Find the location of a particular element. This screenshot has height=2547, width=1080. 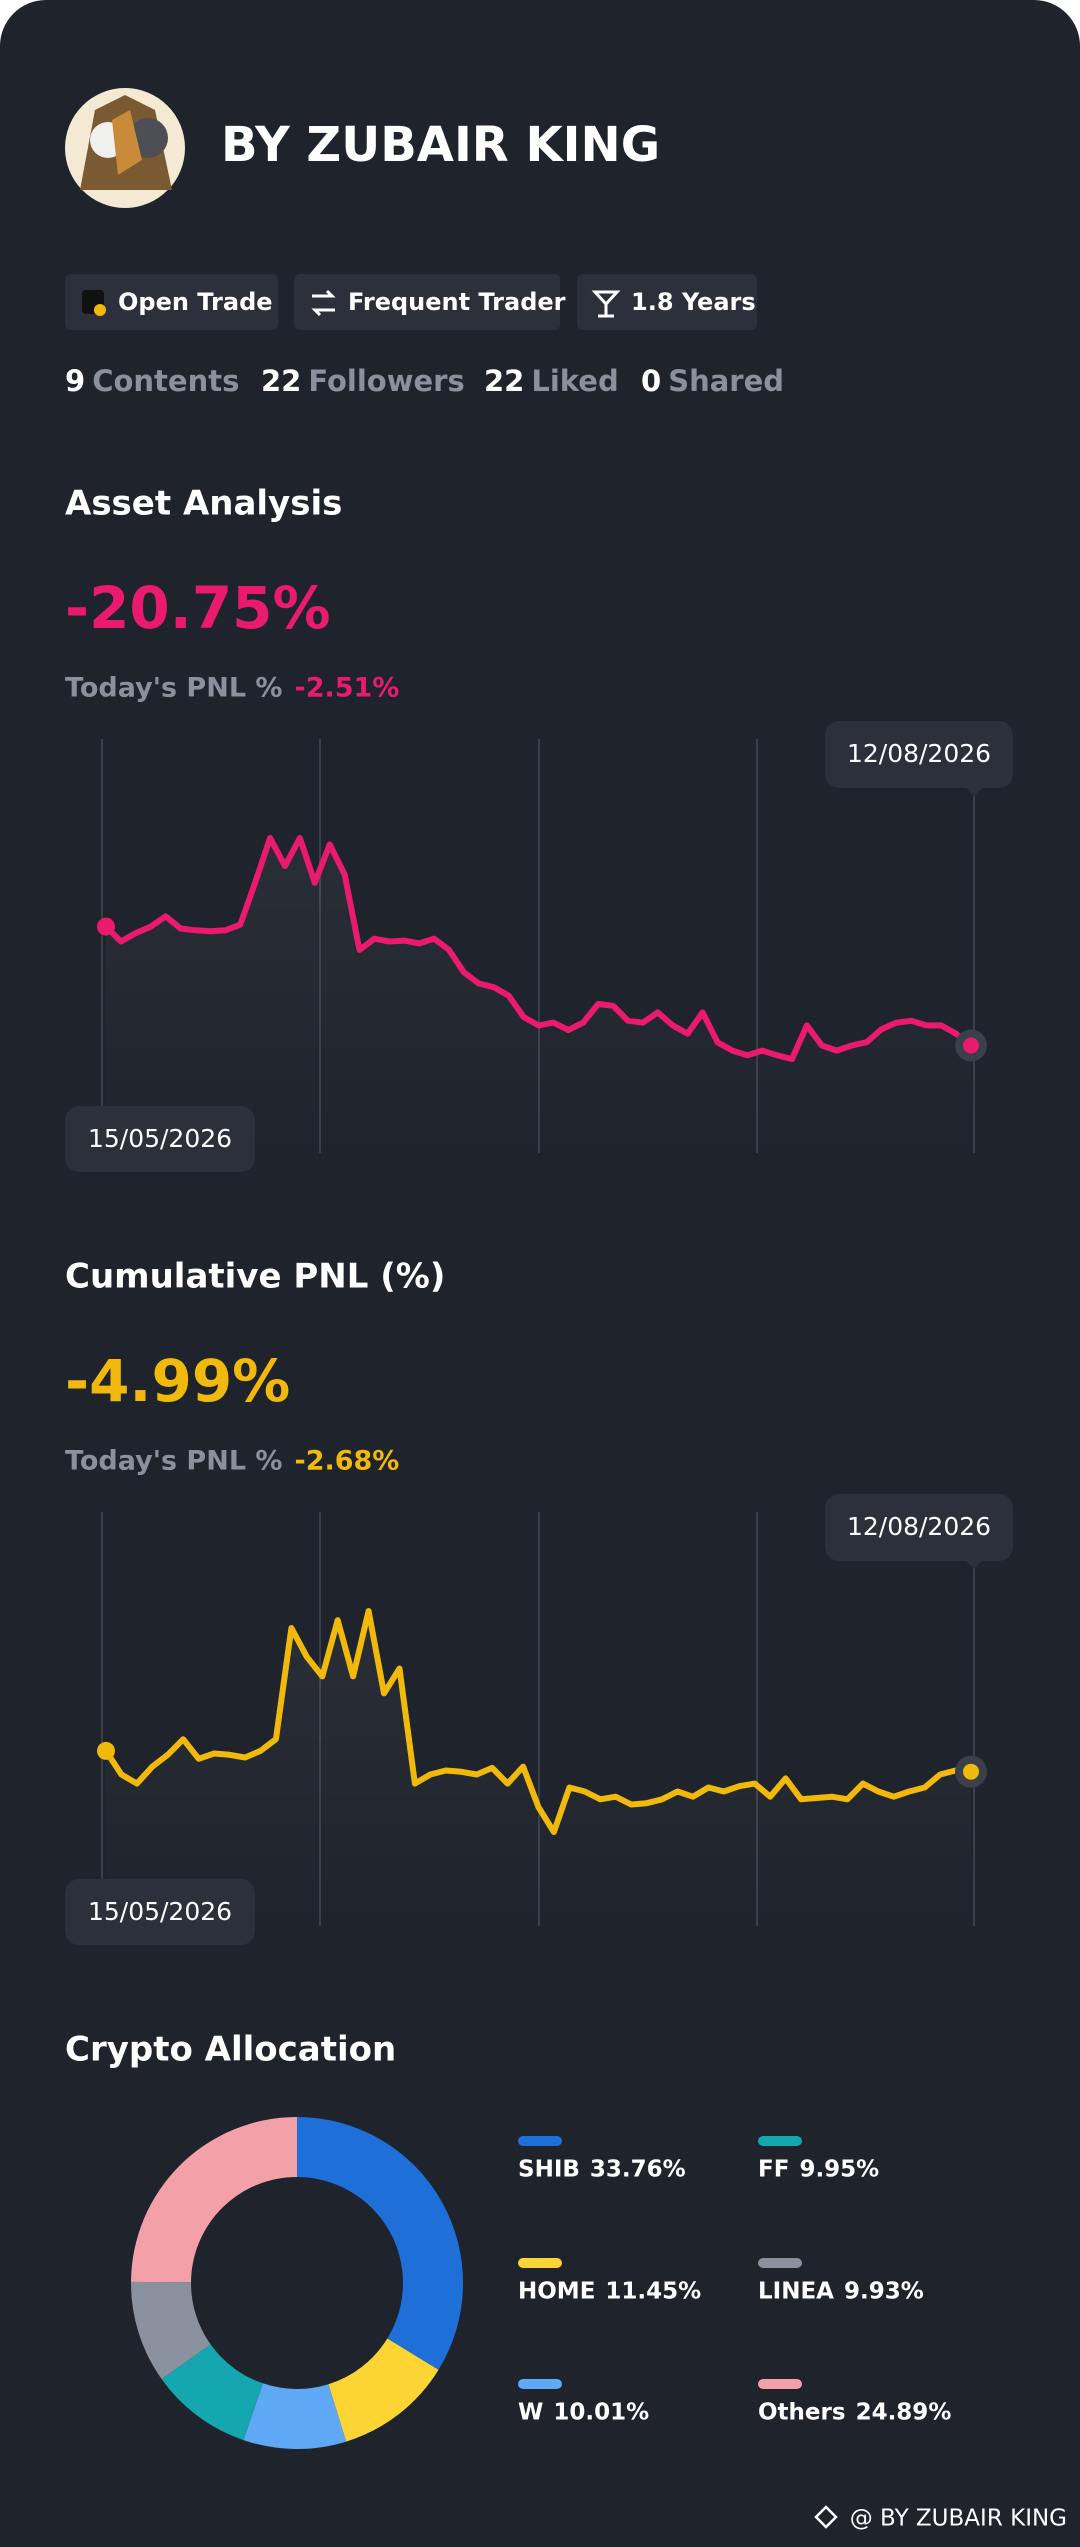

section-title: Crypto Allocation is located at coordinates (230, 2050).